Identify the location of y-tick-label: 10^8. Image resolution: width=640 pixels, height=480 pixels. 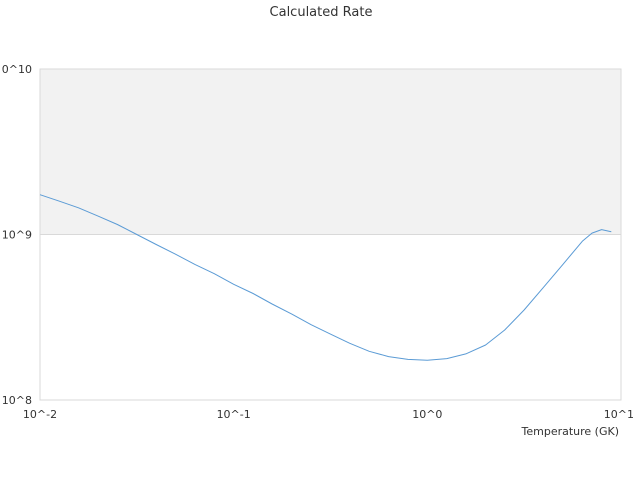
(17, 400).